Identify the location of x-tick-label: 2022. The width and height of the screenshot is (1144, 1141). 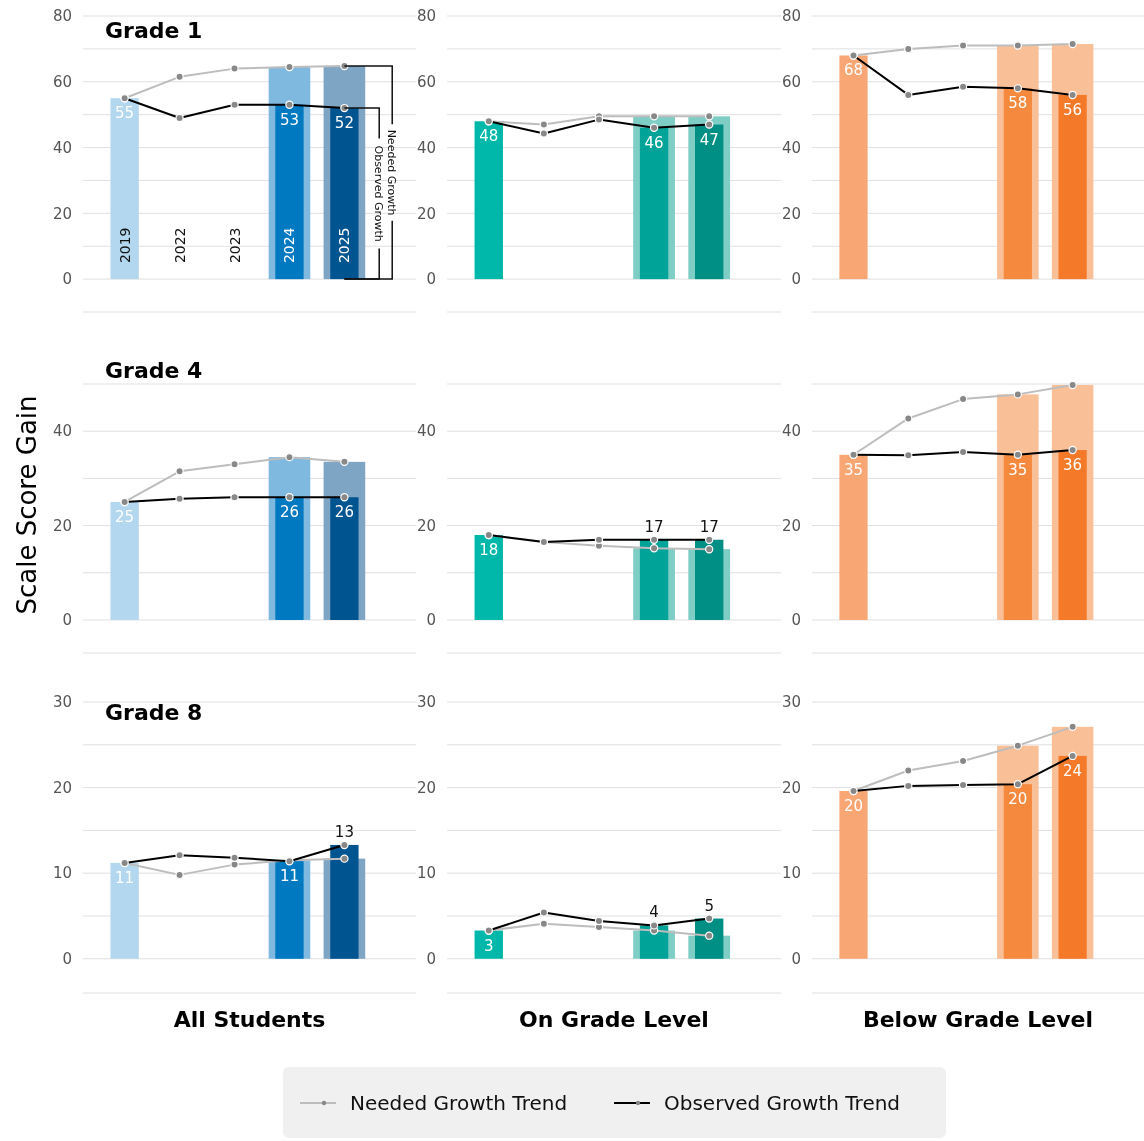
(179, 245).